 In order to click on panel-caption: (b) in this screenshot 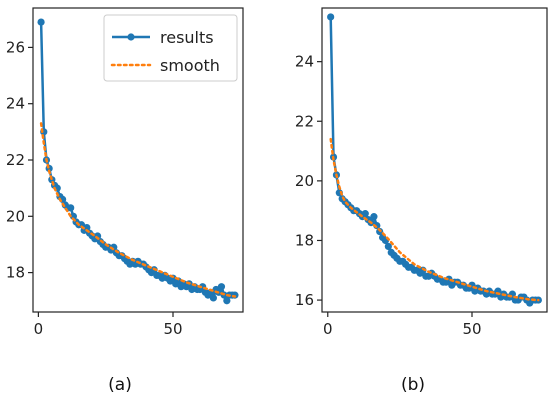, I will do `click(413, 385)`.